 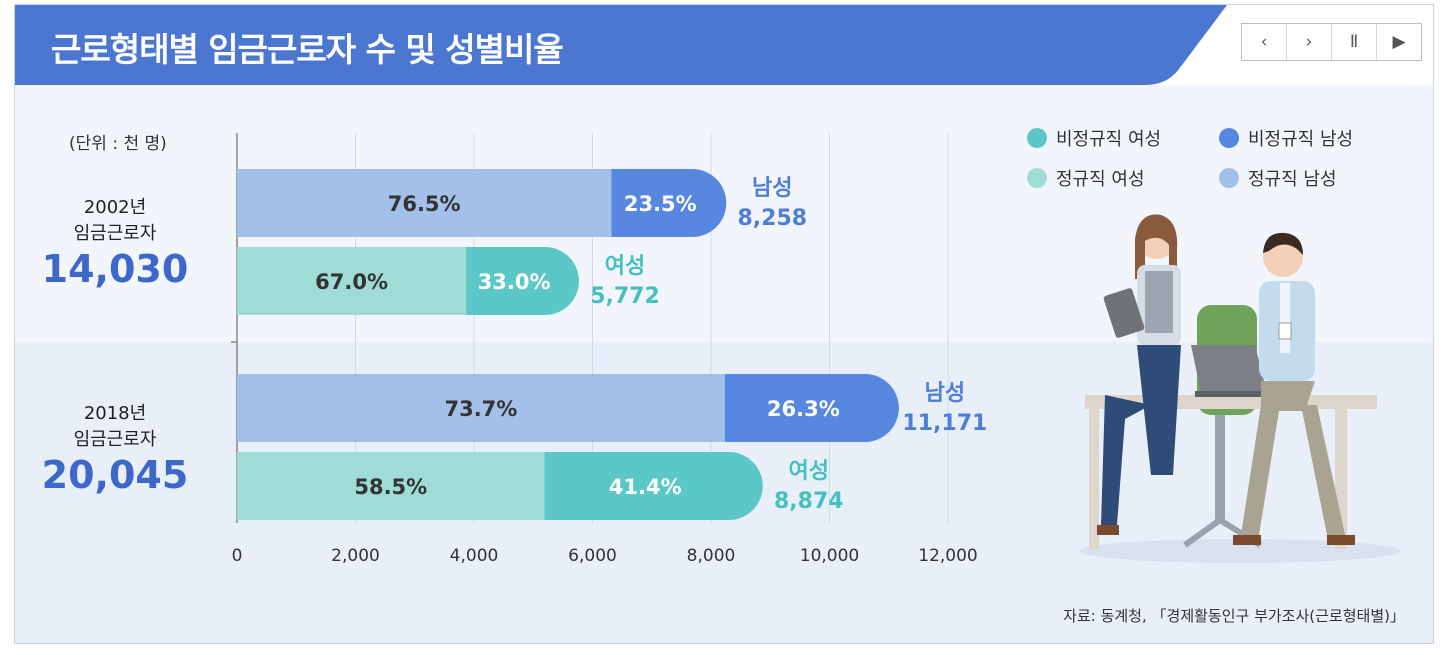 I want to click on pause-icon: Ⅱ, so click(x=1354, y=42).